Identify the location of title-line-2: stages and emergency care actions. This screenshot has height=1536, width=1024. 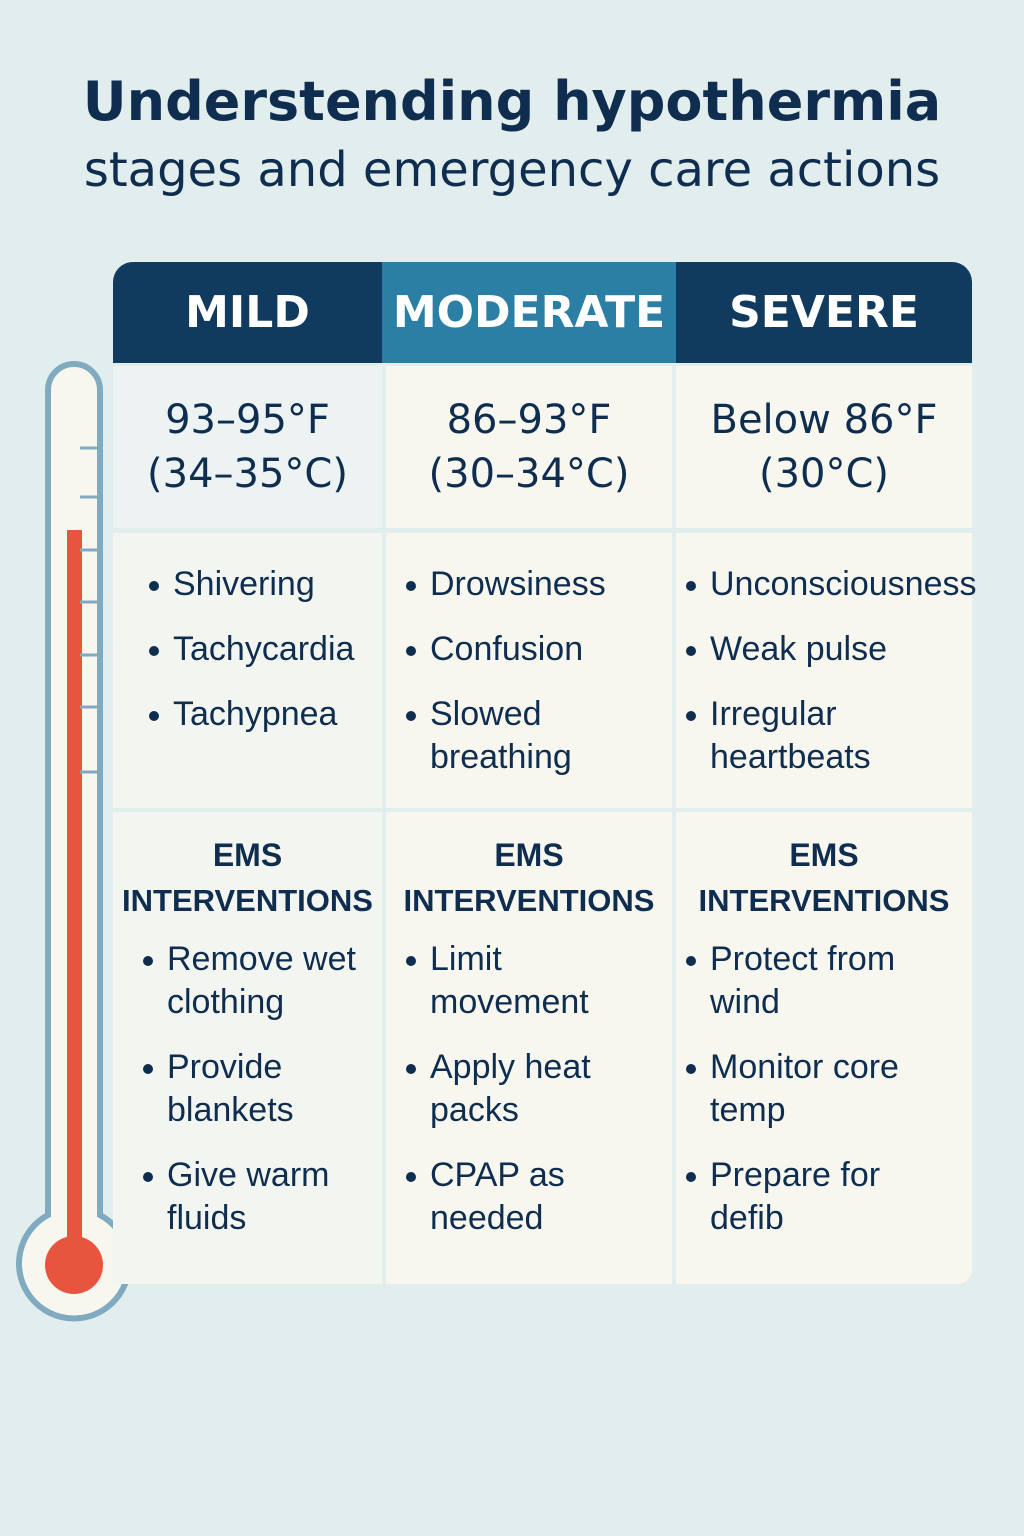
(512, 170).